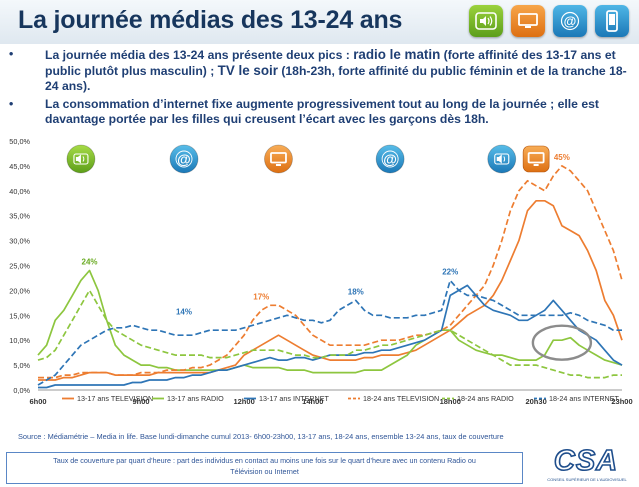 The image size is (639, 487). What do you see at coordinates (562, 157) in the screenshot?
I see `peak-label: 45%` at bounding box center [562, 157].